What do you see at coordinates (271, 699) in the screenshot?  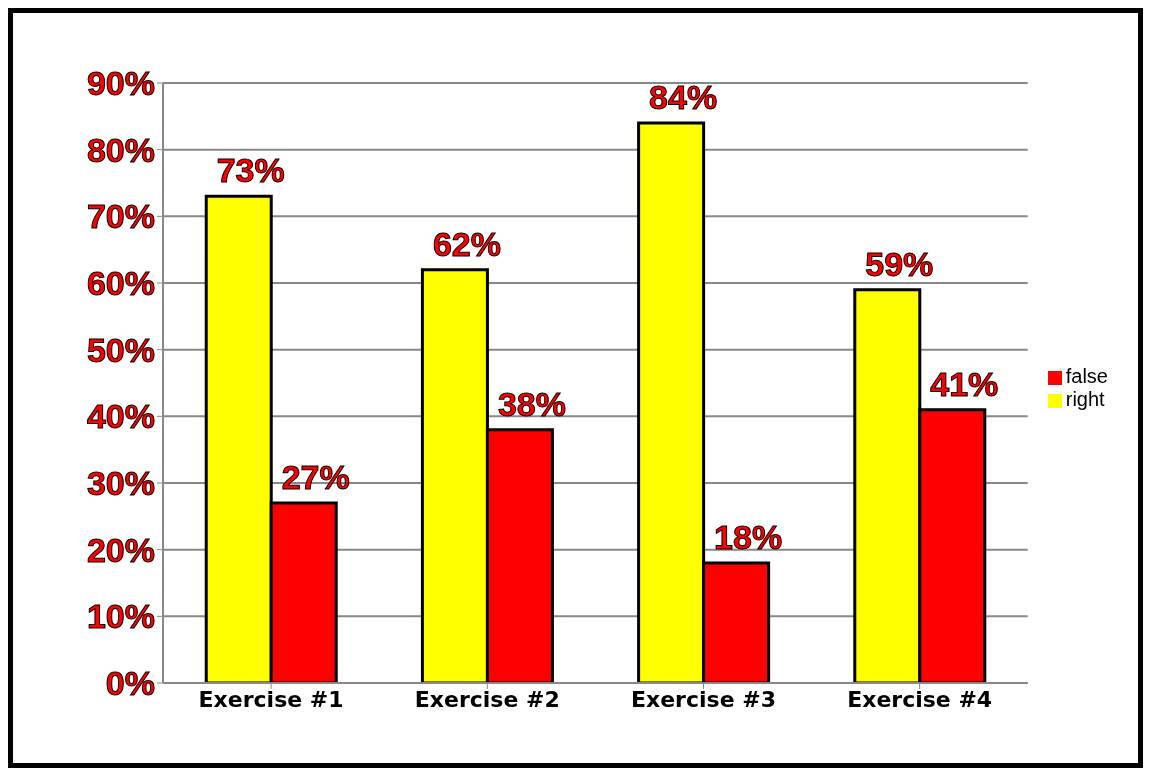 I see `x-tick-label: Exercise #1` at bounding box center [271, 699].